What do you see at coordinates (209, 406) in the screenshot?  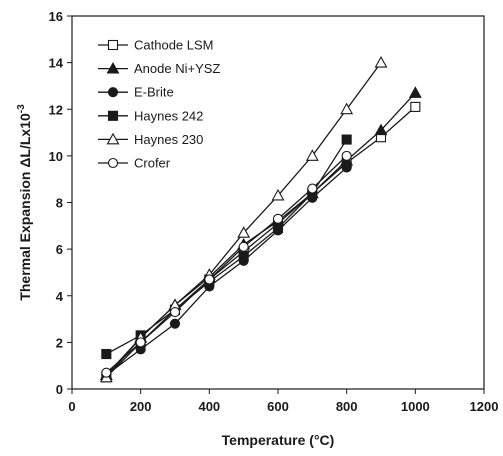 I see `x-tick-label: 400` at bounding box center [209, 406].